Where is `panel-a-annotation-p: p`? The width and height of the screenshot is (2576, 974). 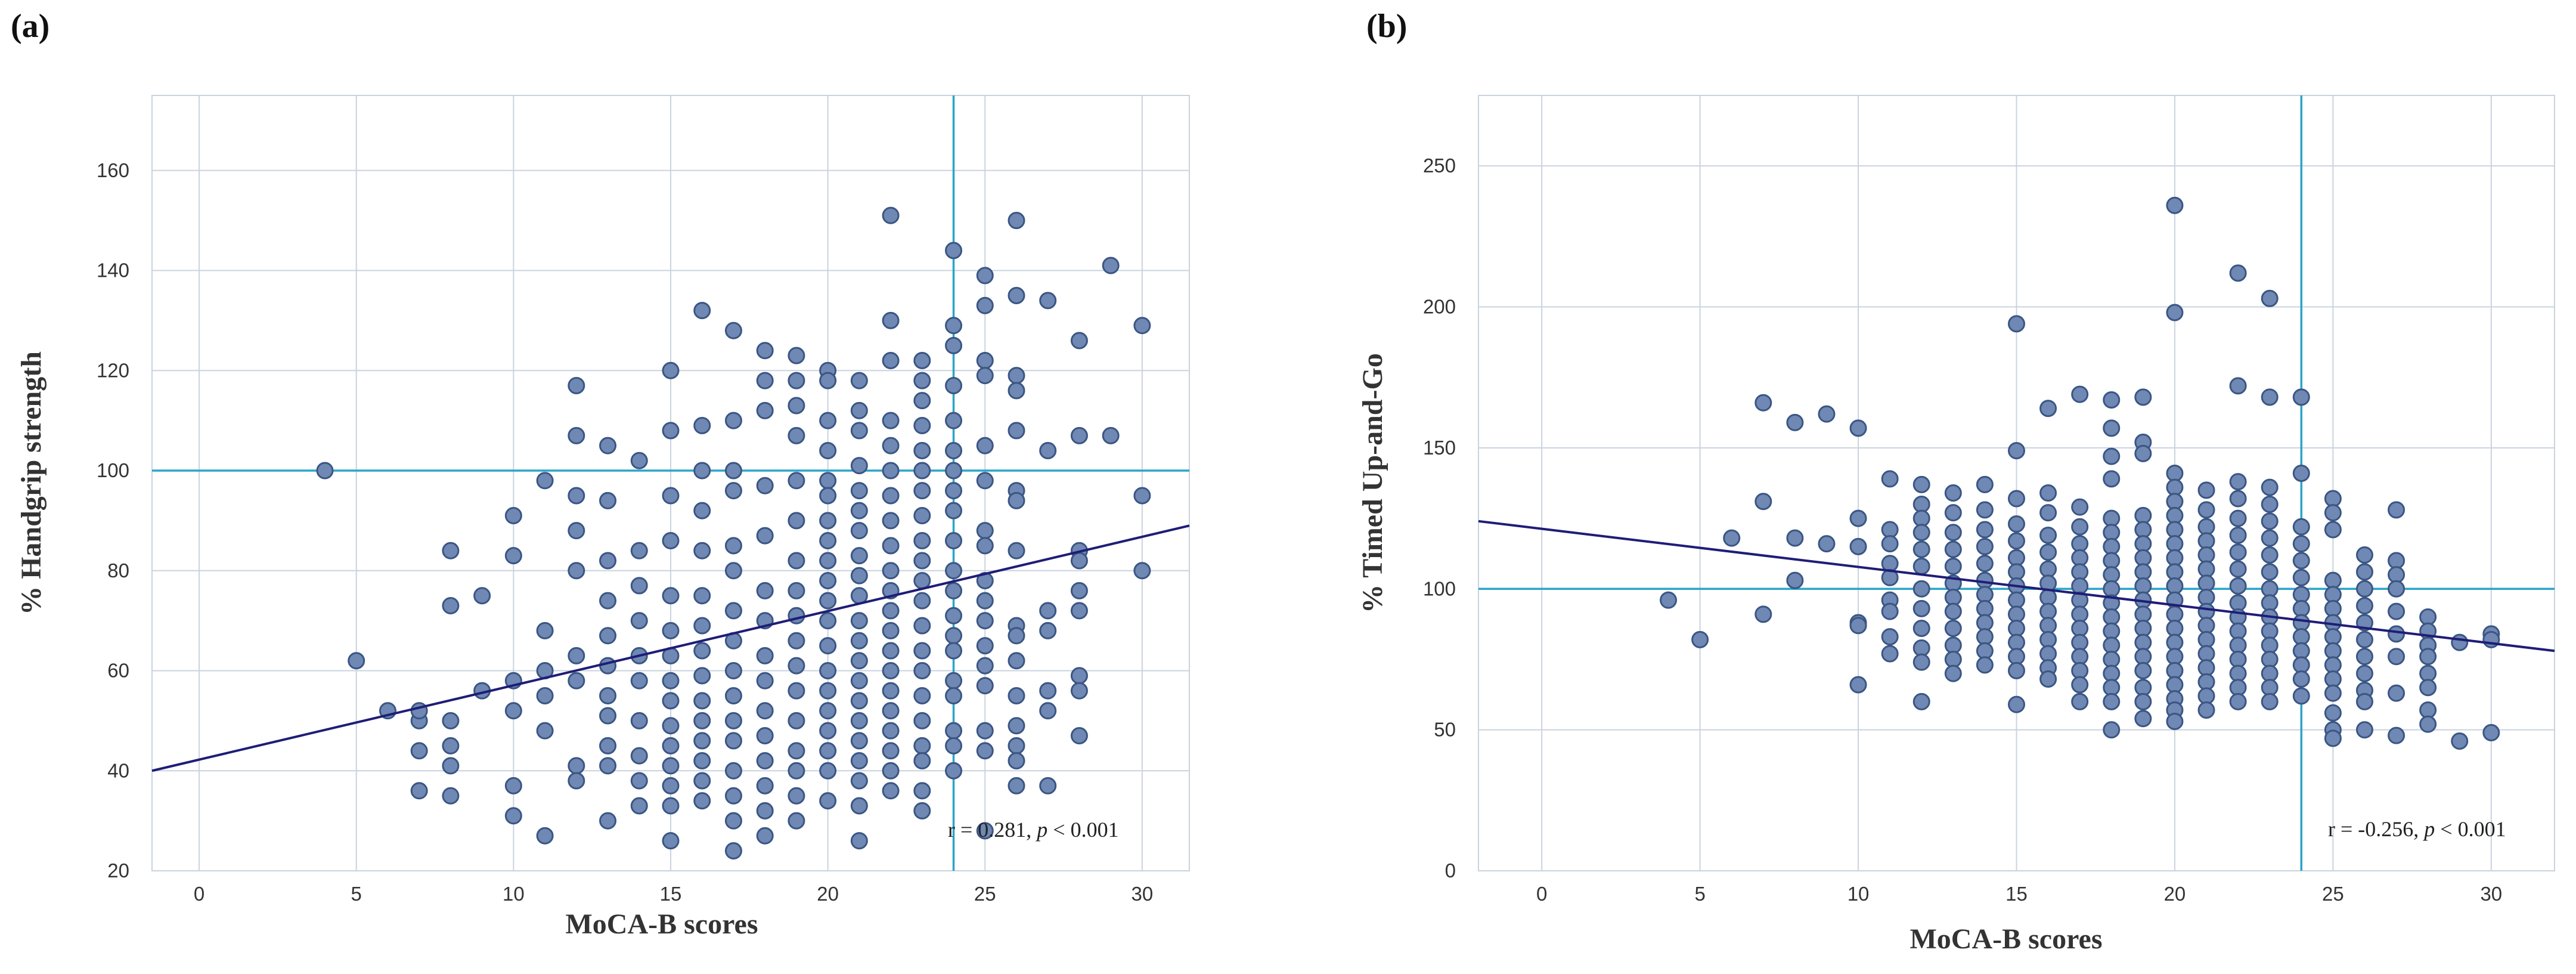 panel-a-annotation-p: p is located at coordinates (1041, 830).